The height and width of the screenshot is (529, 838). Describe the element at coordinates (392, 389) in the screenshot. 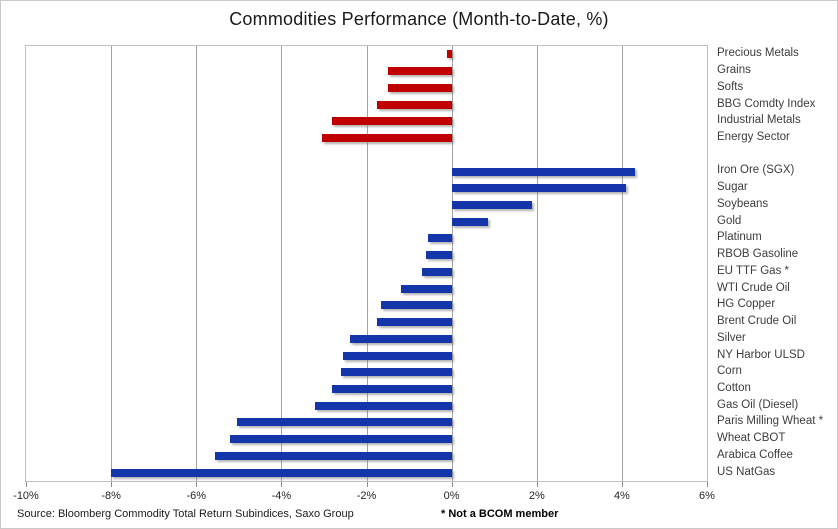

I see `bar-cotton` at that location.